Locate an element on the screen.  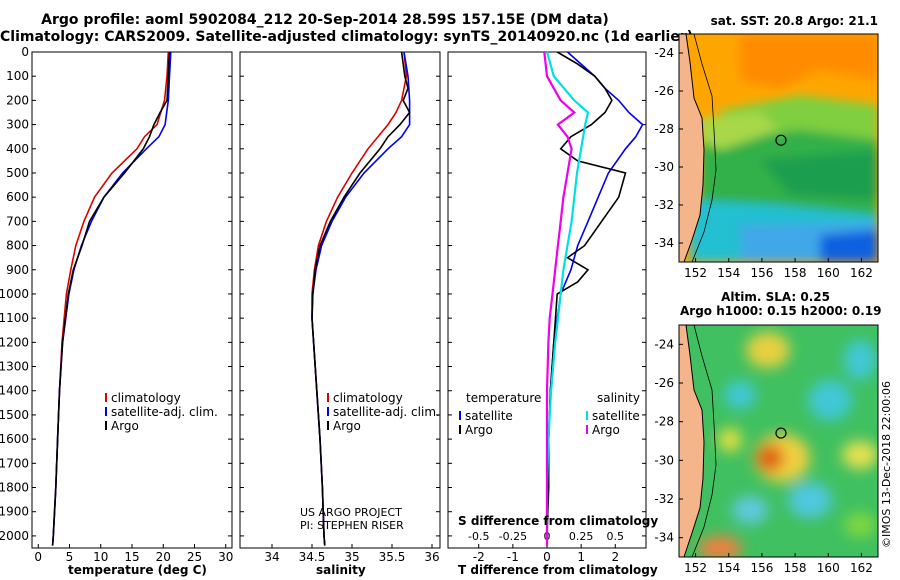
temp-tick-label: 30 is located at coordinates (225, 557).